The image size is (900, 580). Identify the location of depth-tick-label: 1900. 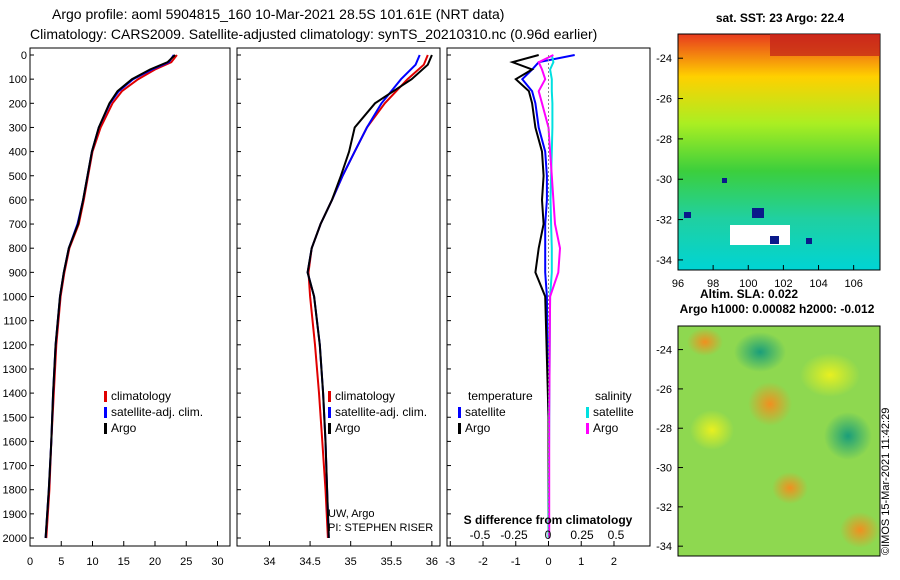
(15, 515).